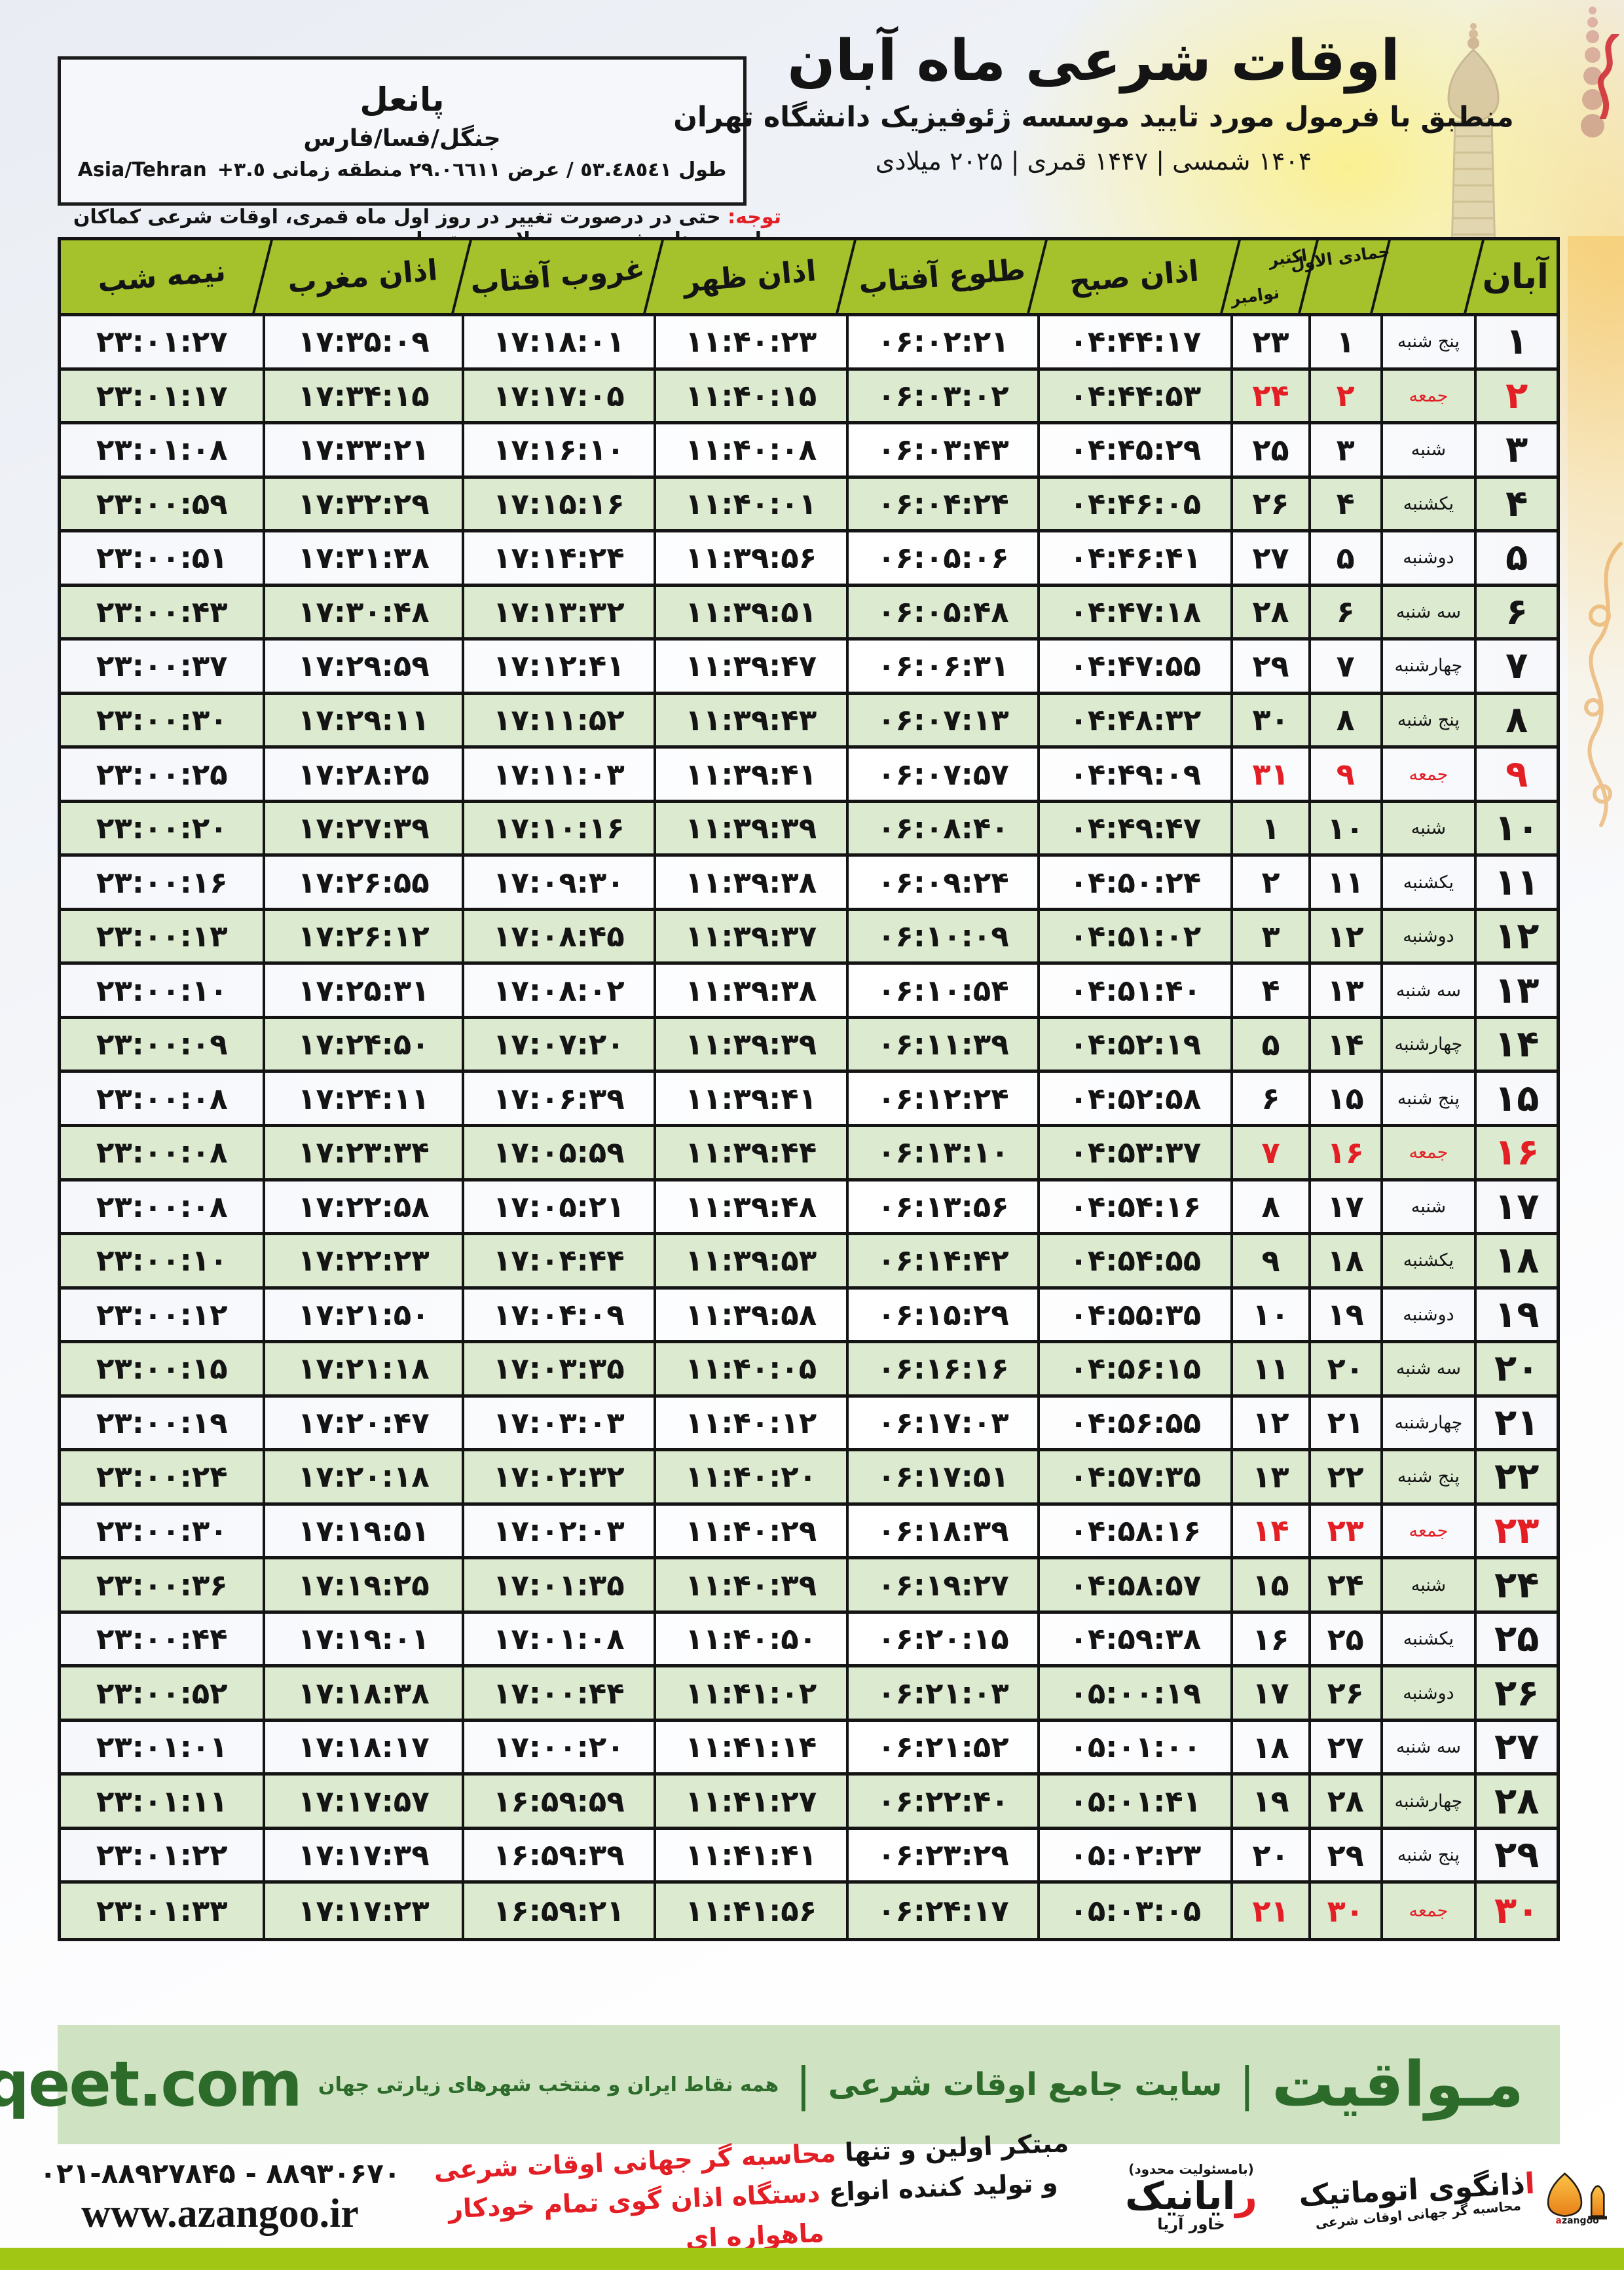 This screenshot has width=1624, height=2270. I want to click on cell-gregorian-day: ۸, so click(1269, 1207).